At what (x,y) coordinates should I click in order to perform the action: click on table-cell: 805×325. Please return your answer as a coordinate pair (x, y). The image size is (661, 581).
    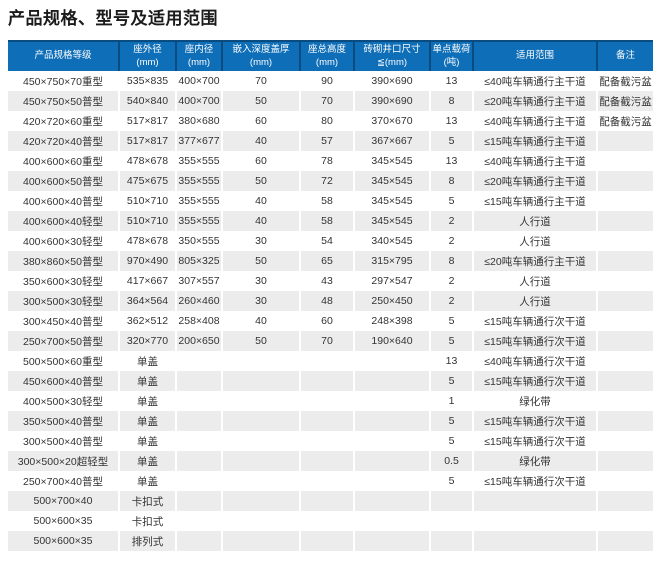
    Looking at the image, I should click on (198, 261).